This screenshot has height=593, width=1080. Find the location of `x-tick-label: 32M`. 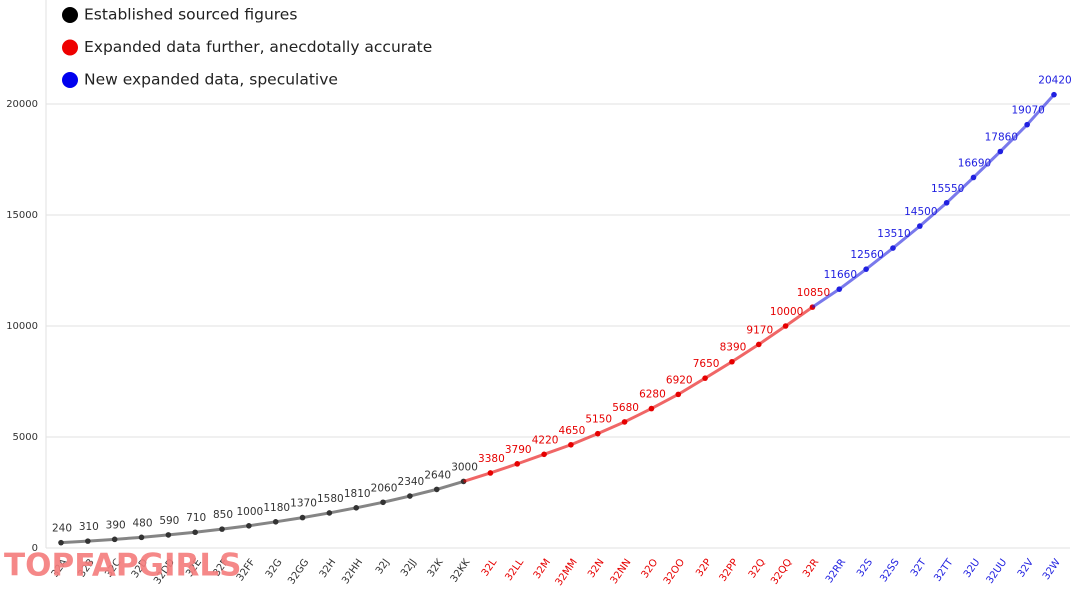

x-tick-label: 32M is located at coordinates (542, 569).